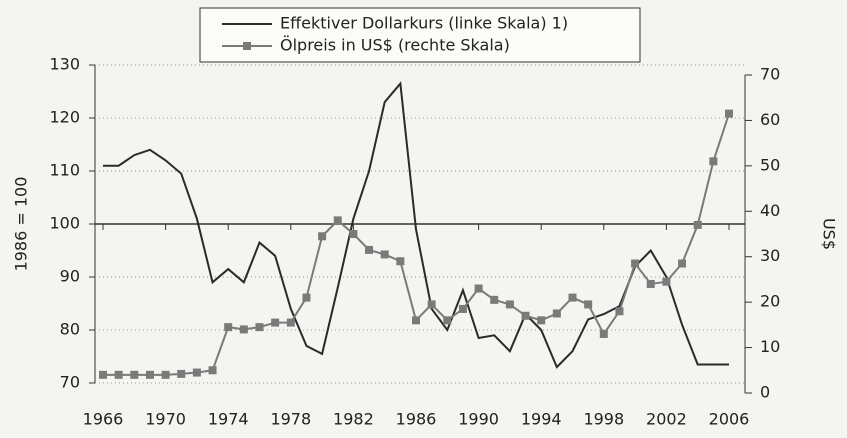 The width and height of the screenshot is (847, 438). Describe the element at coordinates (353, 419) in the screenshot. I see `x-tick-label: 1982` at that location.